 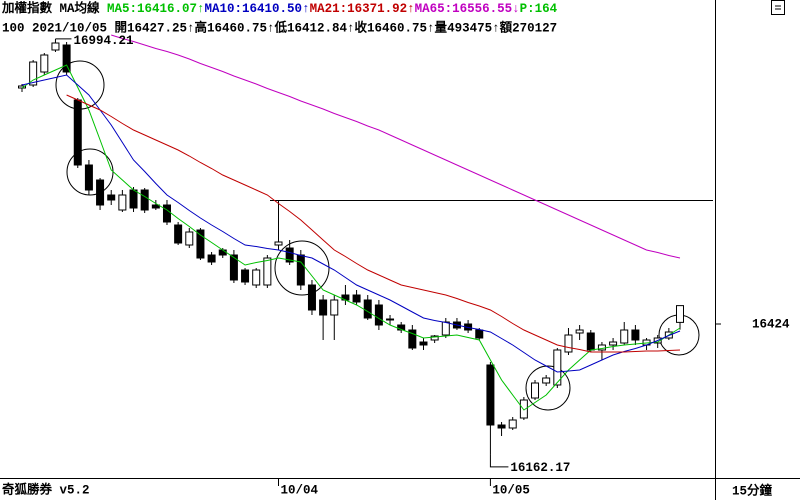 I want to click on period-label: 15分鐘, so click(x=752, y=490).